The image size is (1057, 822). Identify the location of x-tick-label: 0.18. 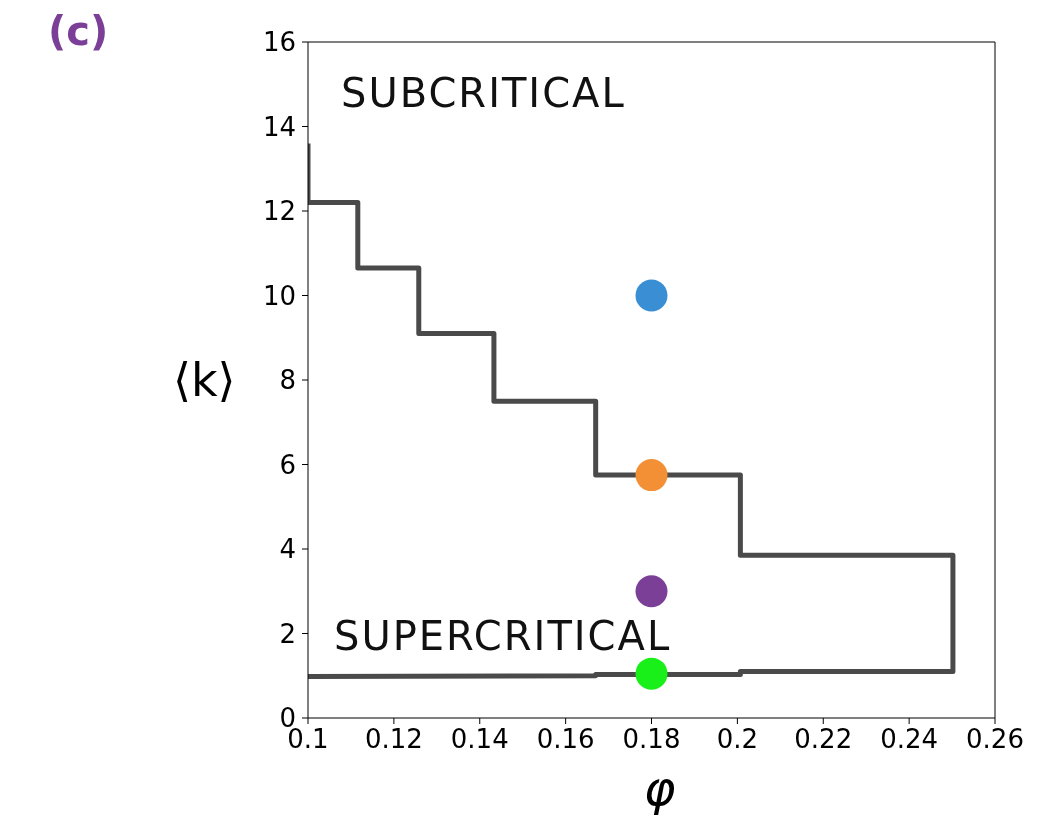
(651, 739).